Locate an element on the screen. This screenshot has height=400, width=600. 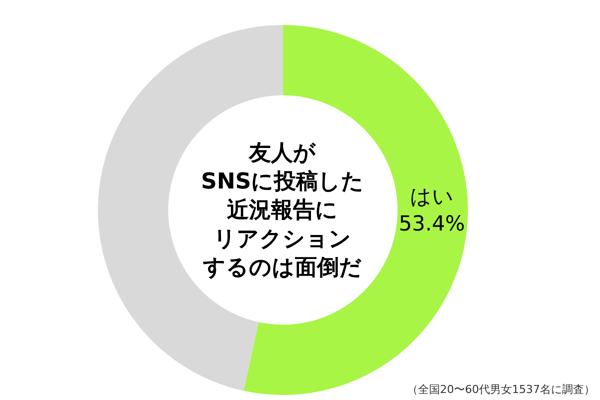
text: （全国20〜60代男女1537名に調査） is located at coordinates (501, 389).